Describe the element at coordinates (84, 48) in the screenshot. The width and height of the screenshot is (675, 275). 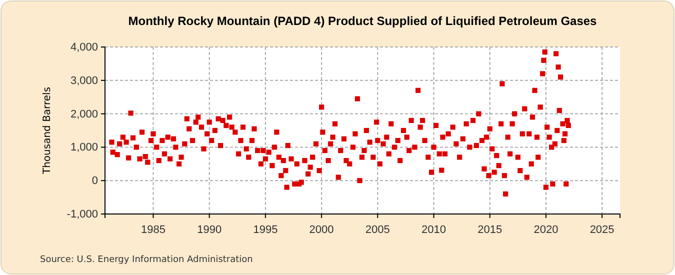
I see `y-tick-label: 4,000` at that location.